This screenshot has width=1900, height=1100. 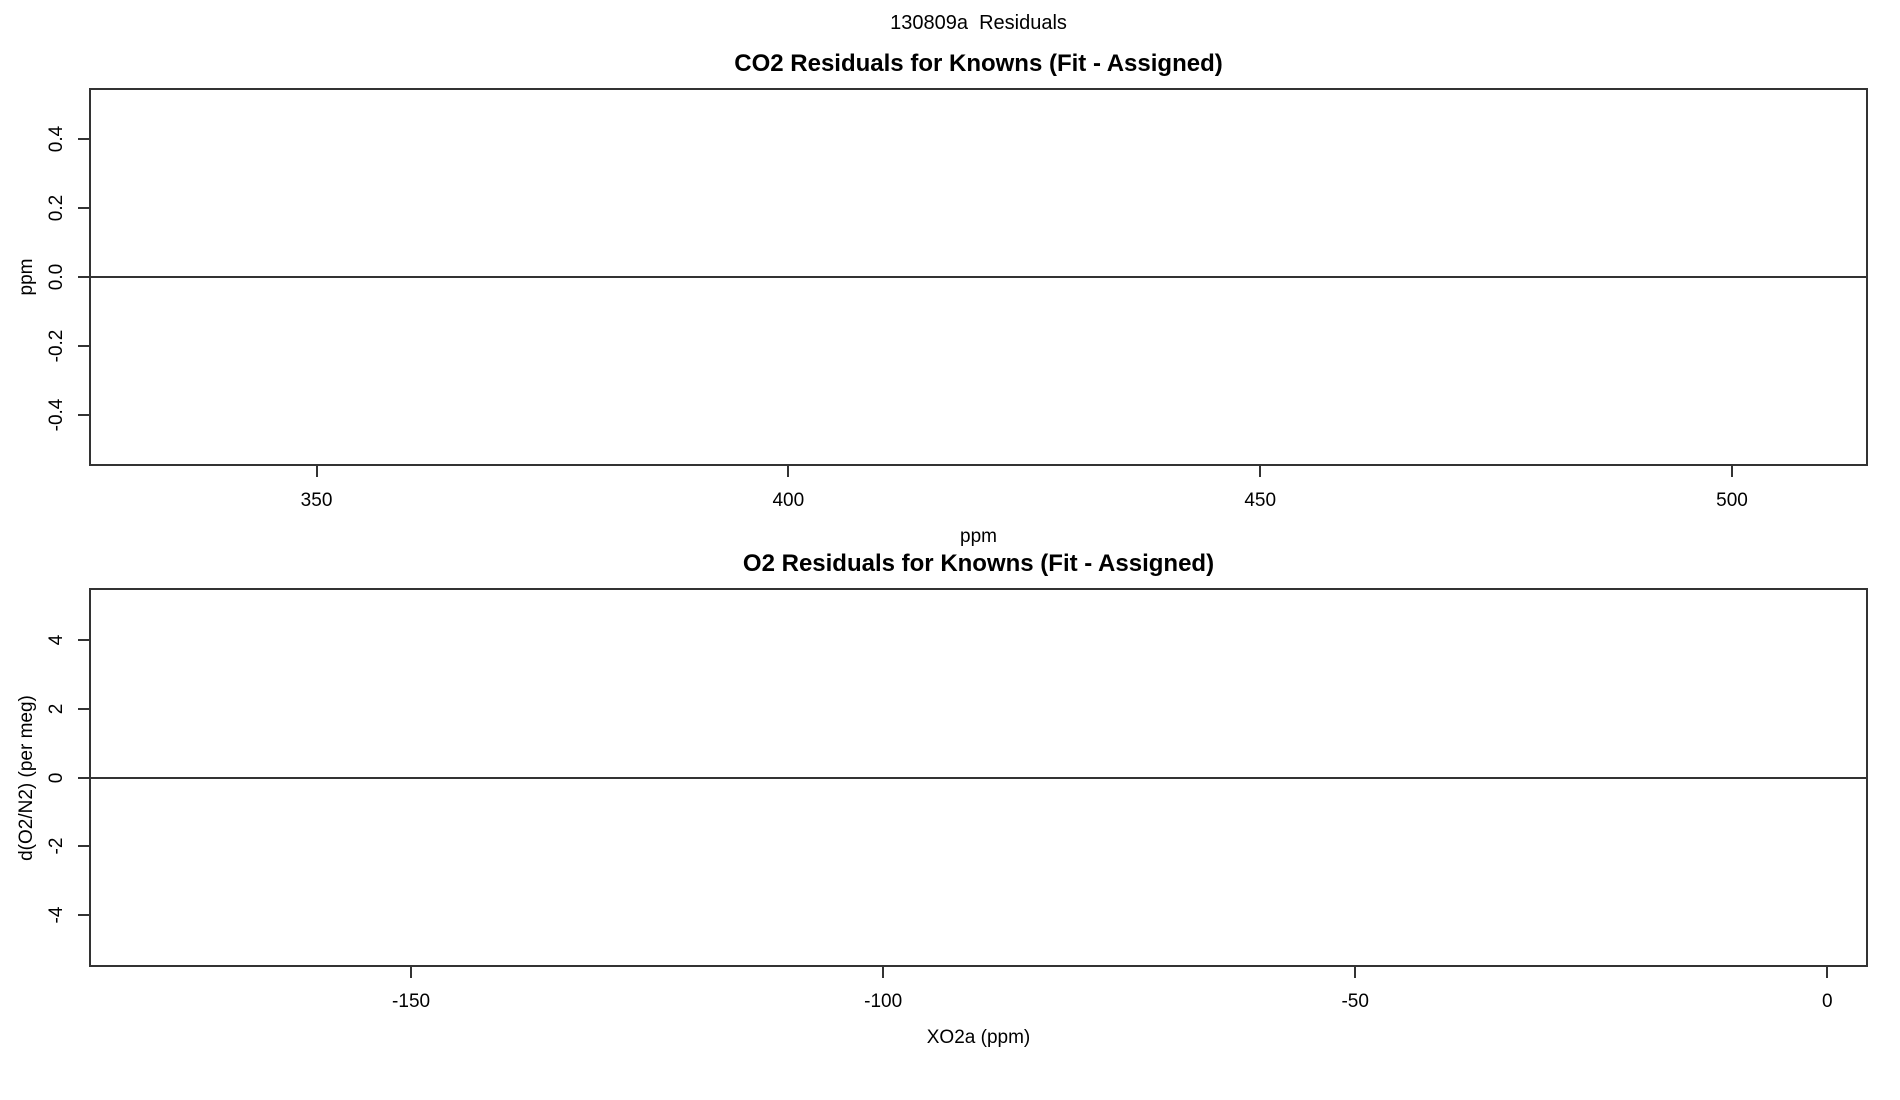 I want to click on y-tick-label: 0.0, so click(x=56, y=277).